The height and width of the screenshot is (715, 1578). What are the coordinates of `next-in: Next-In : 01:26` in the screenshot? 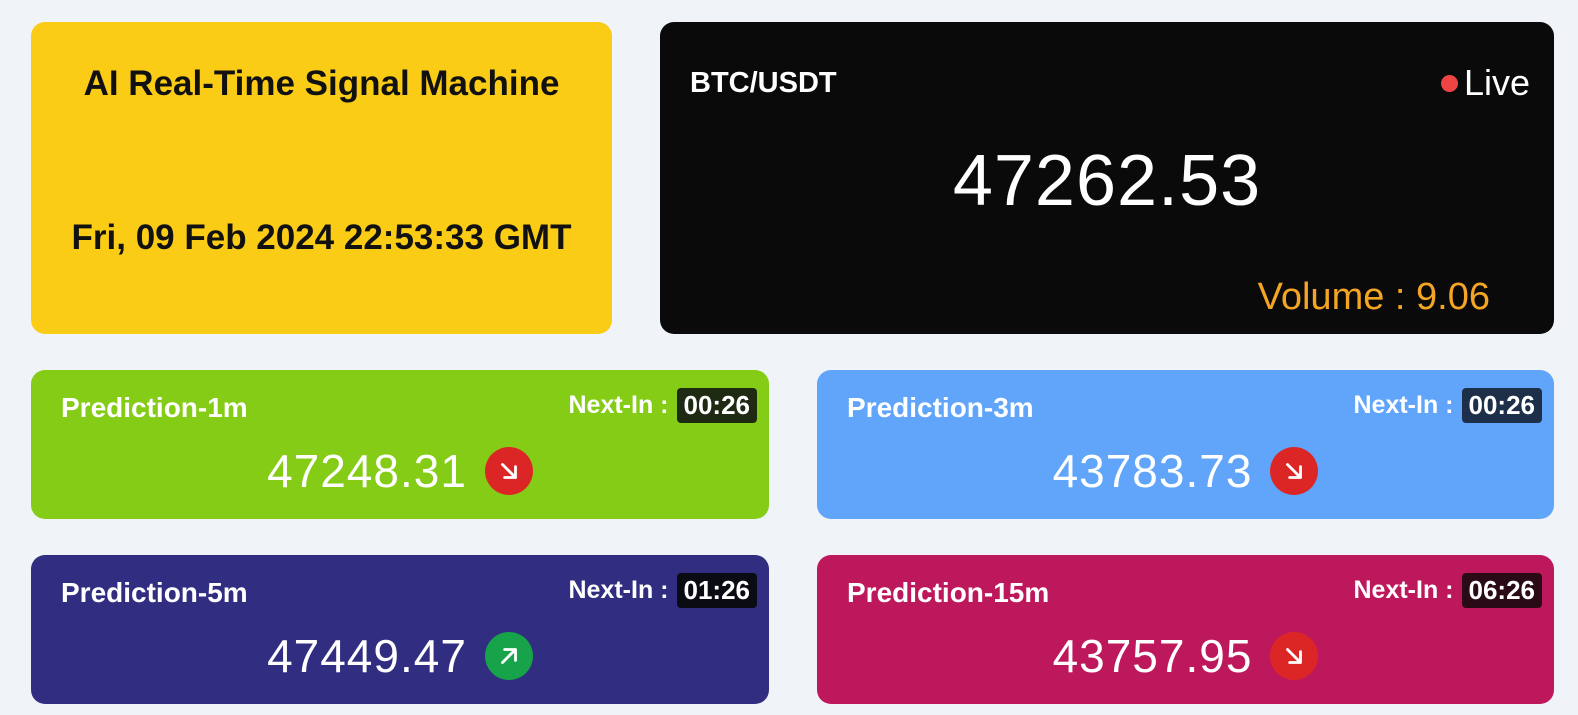 It's located at (662, 590).